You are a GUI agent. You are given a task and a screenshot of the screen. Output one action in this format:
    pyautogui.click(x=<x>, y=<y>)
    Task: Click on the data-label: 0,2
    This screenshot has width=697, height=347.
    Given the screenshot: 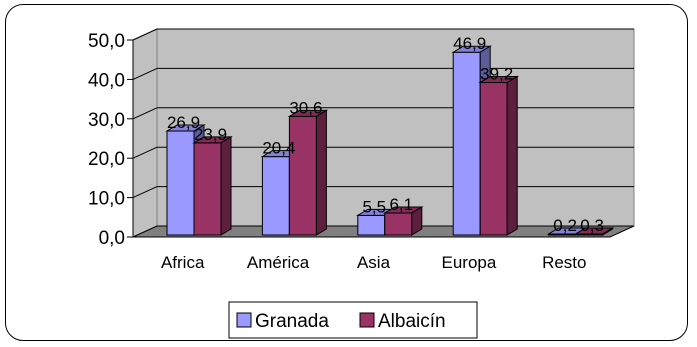 What is the action you would take?
    pyautogui.click(x=565, y=225)
    